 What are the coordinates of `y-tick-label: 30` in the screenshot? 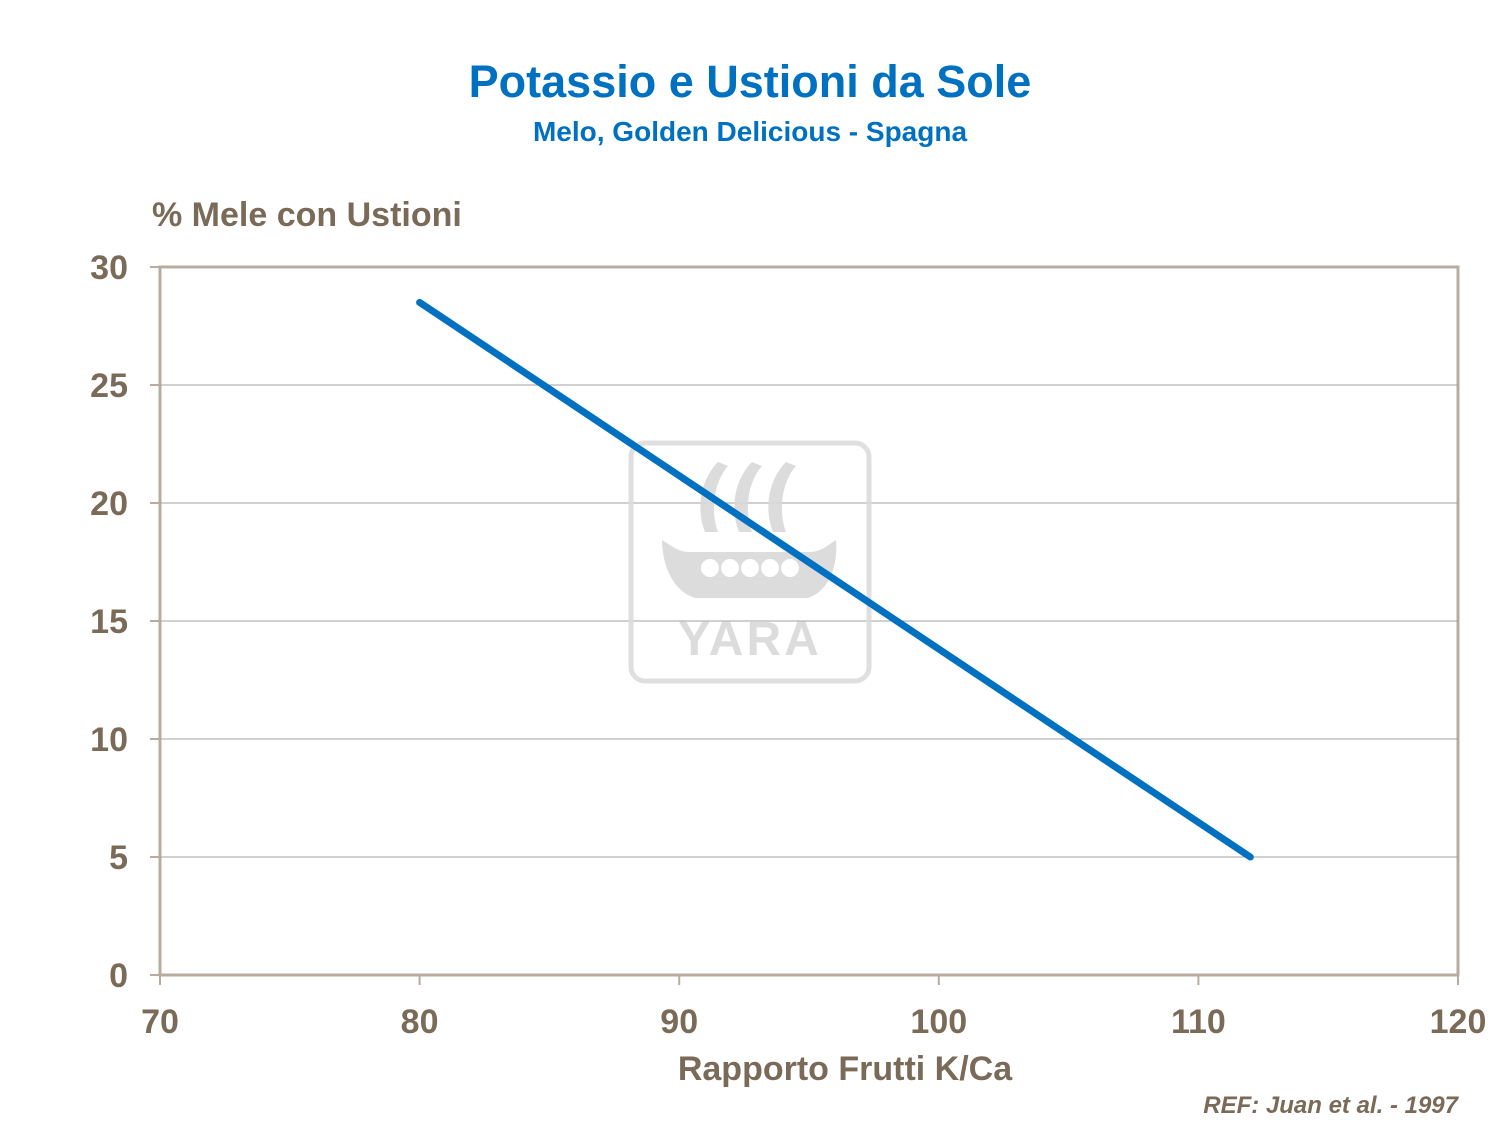 It's located at (109, 268).